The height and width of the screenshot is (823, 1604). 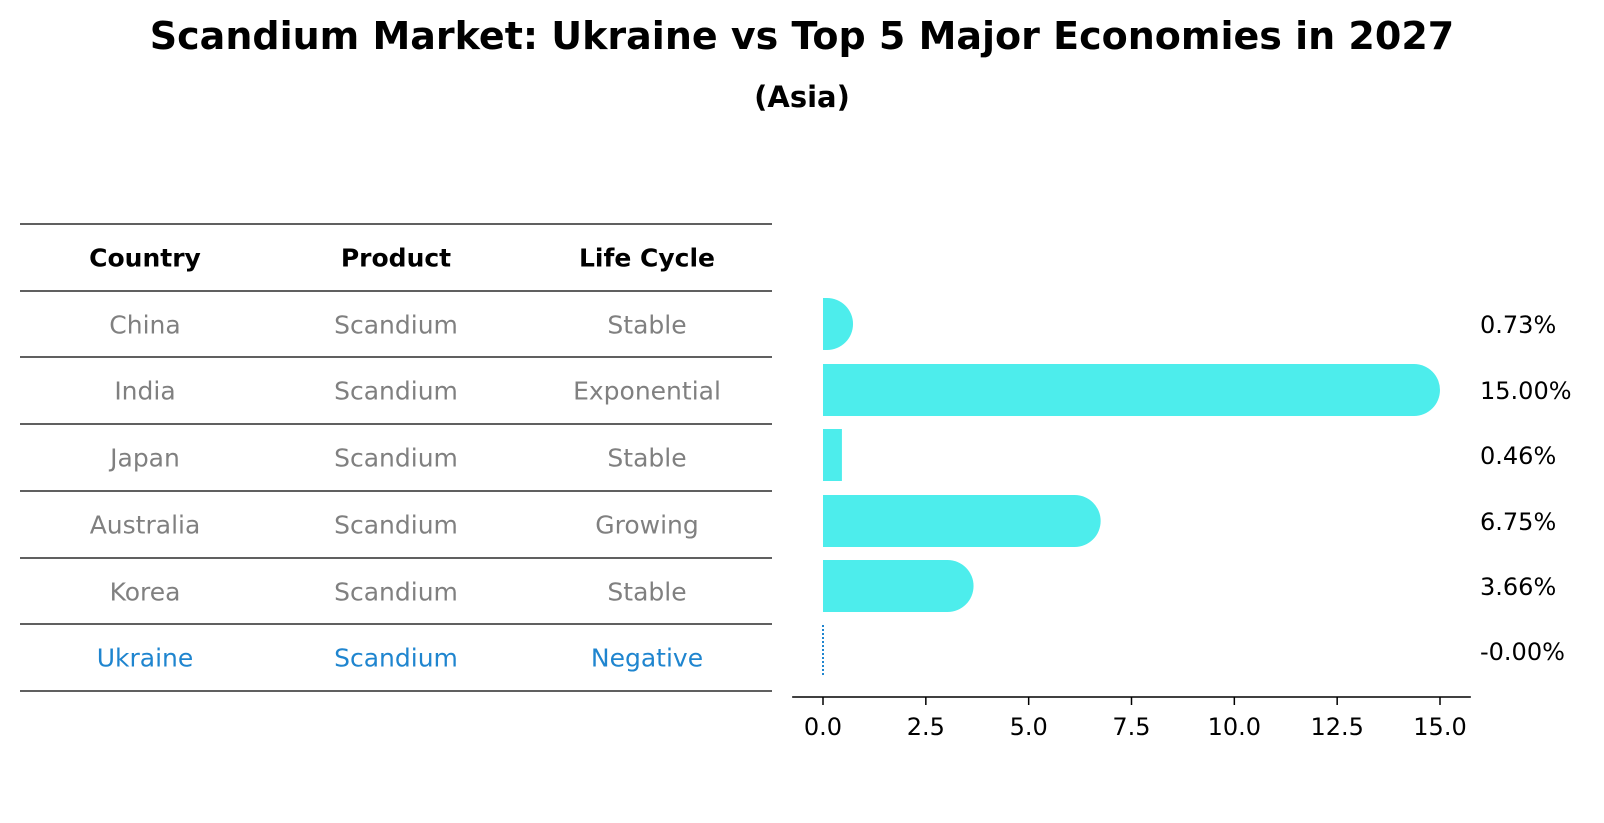 What do you see at coordinates (802, 97) in the screenshot?
I see `chart-subtitle: (Asia)` at bounding box center [802, 97].